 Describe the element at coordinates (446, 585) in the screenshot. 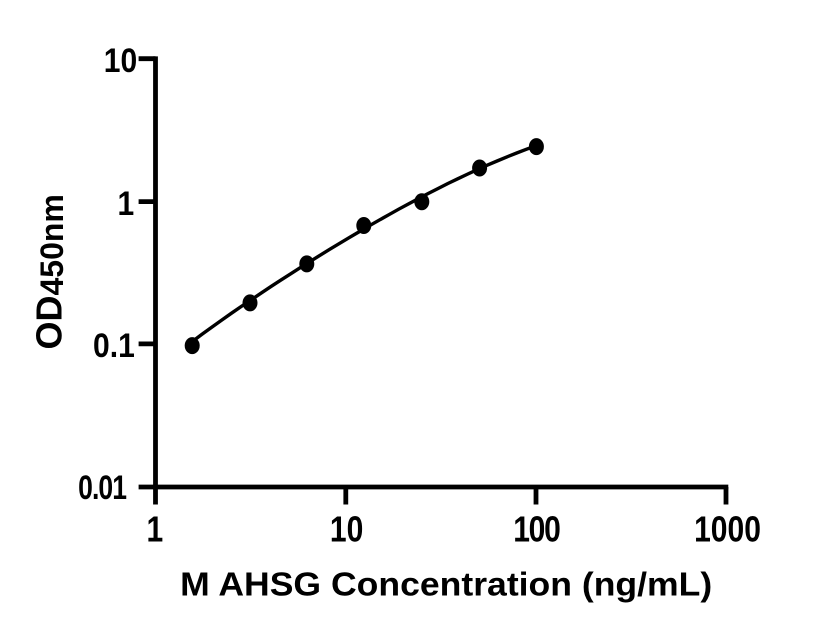

I see `svg-text: M AHSG Concentration (ng/mL)` at that location.